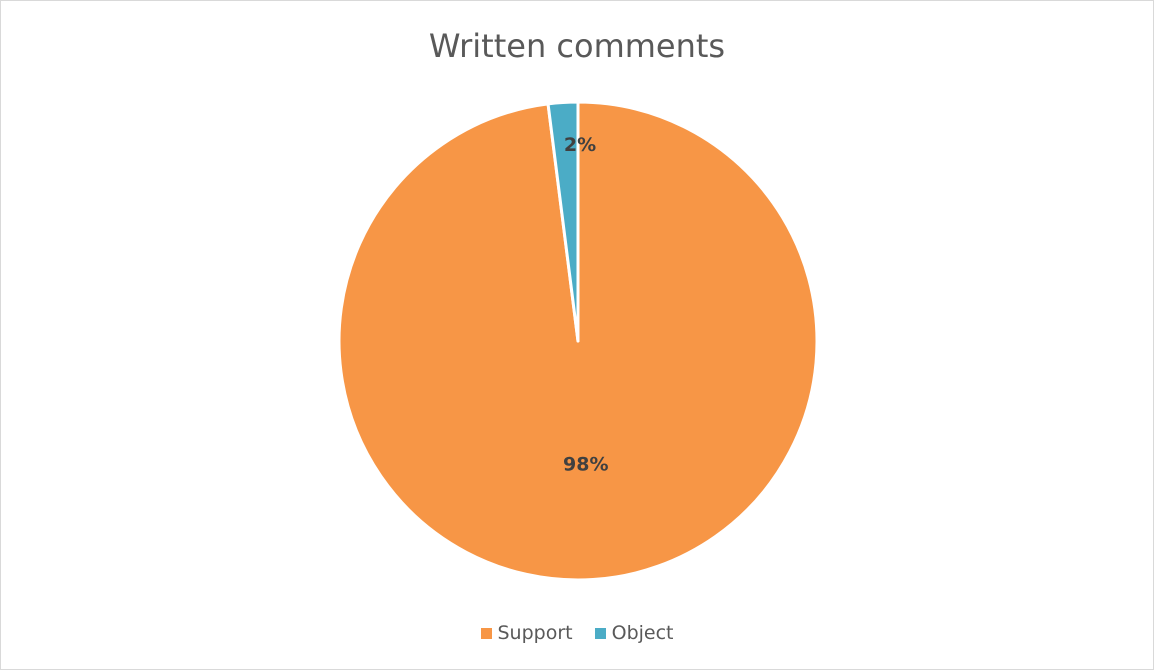  I want to click on legend-label-support: Support, so click(535, 633).